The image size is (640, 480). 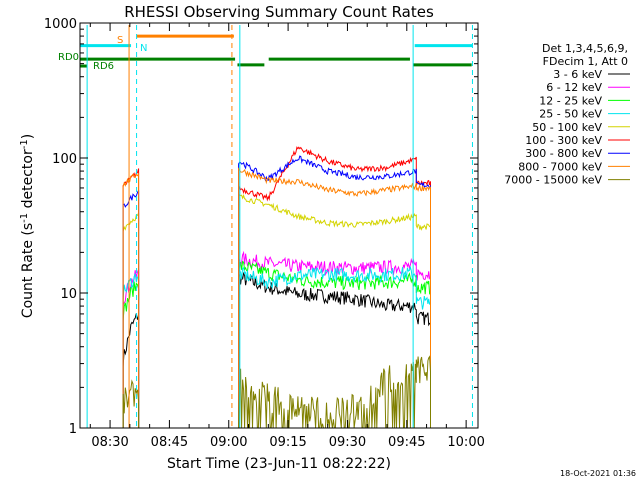 What do you see at coordinates (574, 87) in the screenshot?
I see `legend-entry: 6 - 12 keV` at bounding box center [574, 87].